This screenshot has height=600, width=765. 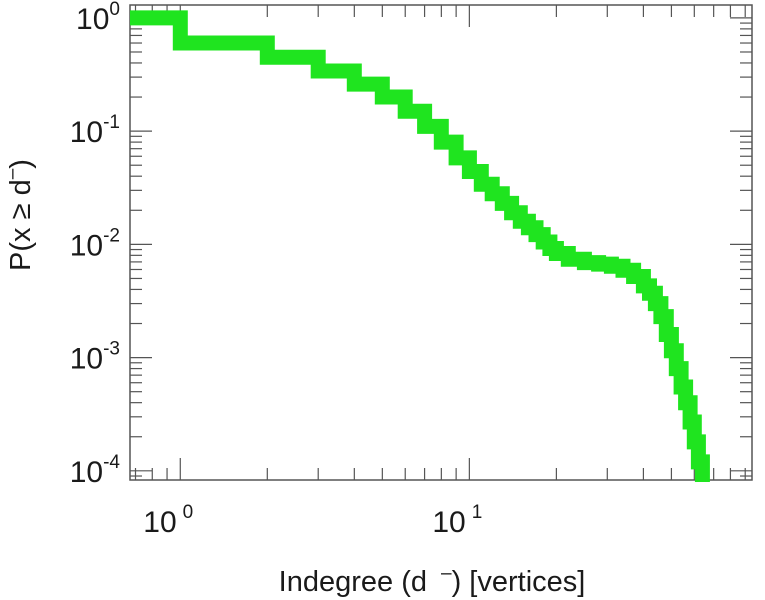 I want to click on x-axis-title-text: Indegree (d, so click(x=353, y=582).